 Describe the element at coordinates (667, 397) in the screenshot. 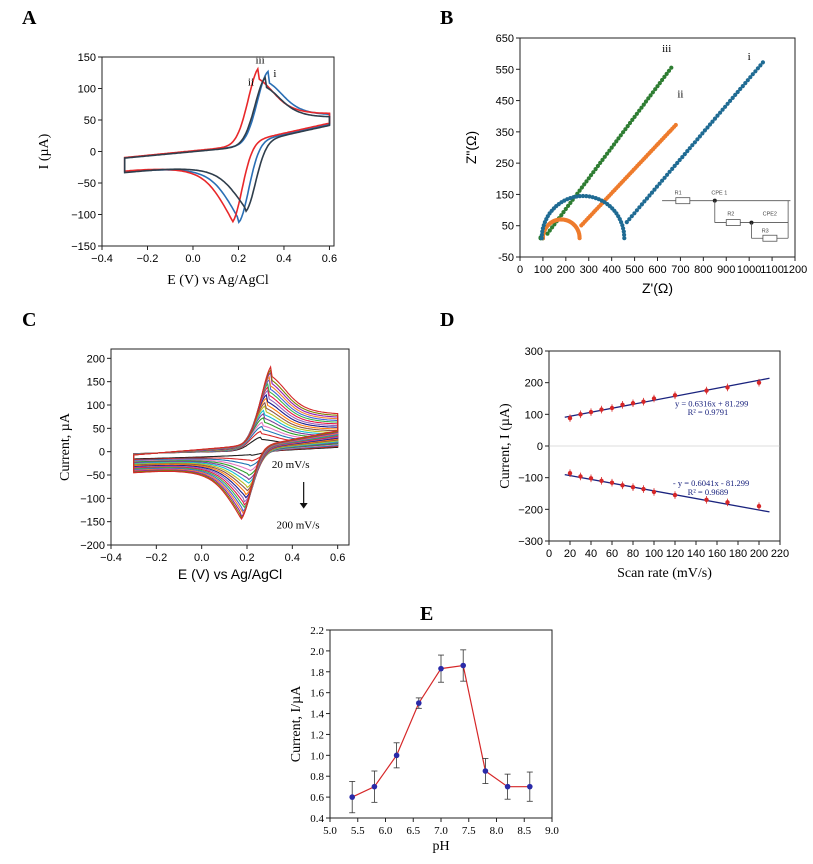

I see `fit-line-anodic` at that location.